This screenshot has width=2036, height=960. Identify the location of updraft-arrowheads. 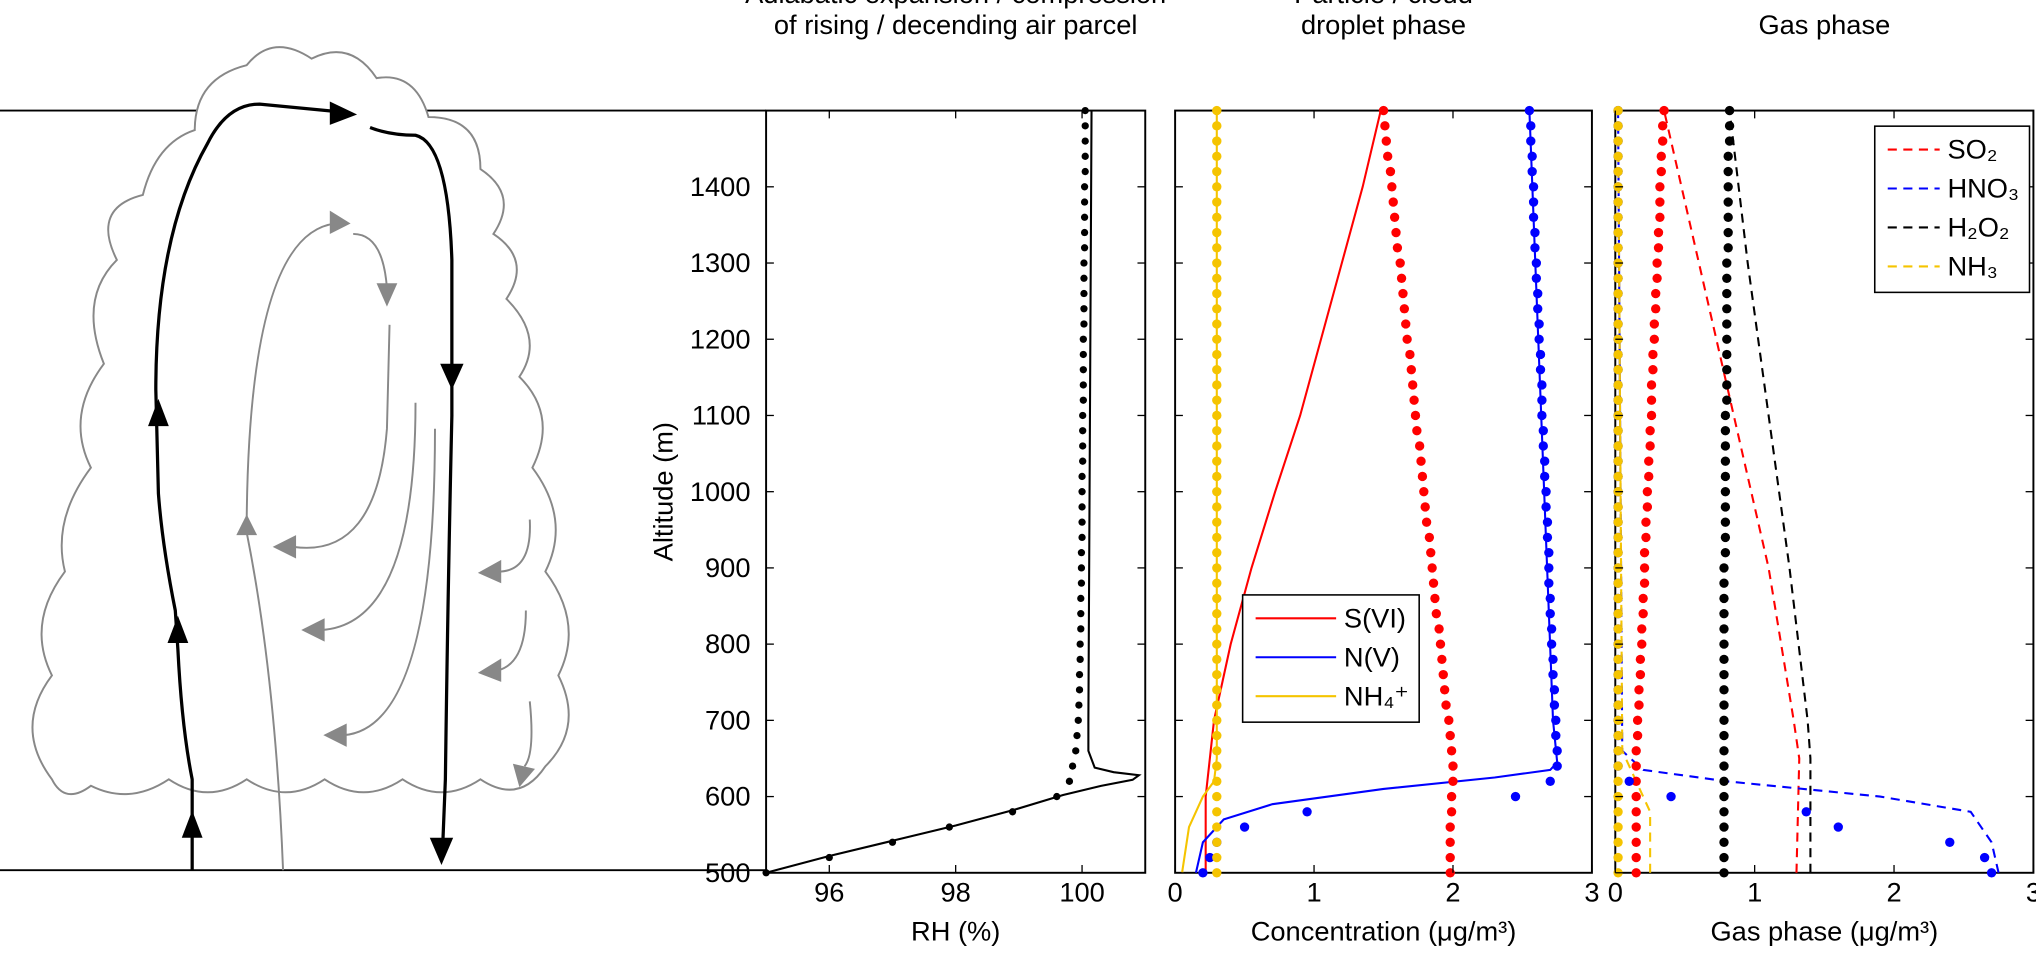
(306, 483).